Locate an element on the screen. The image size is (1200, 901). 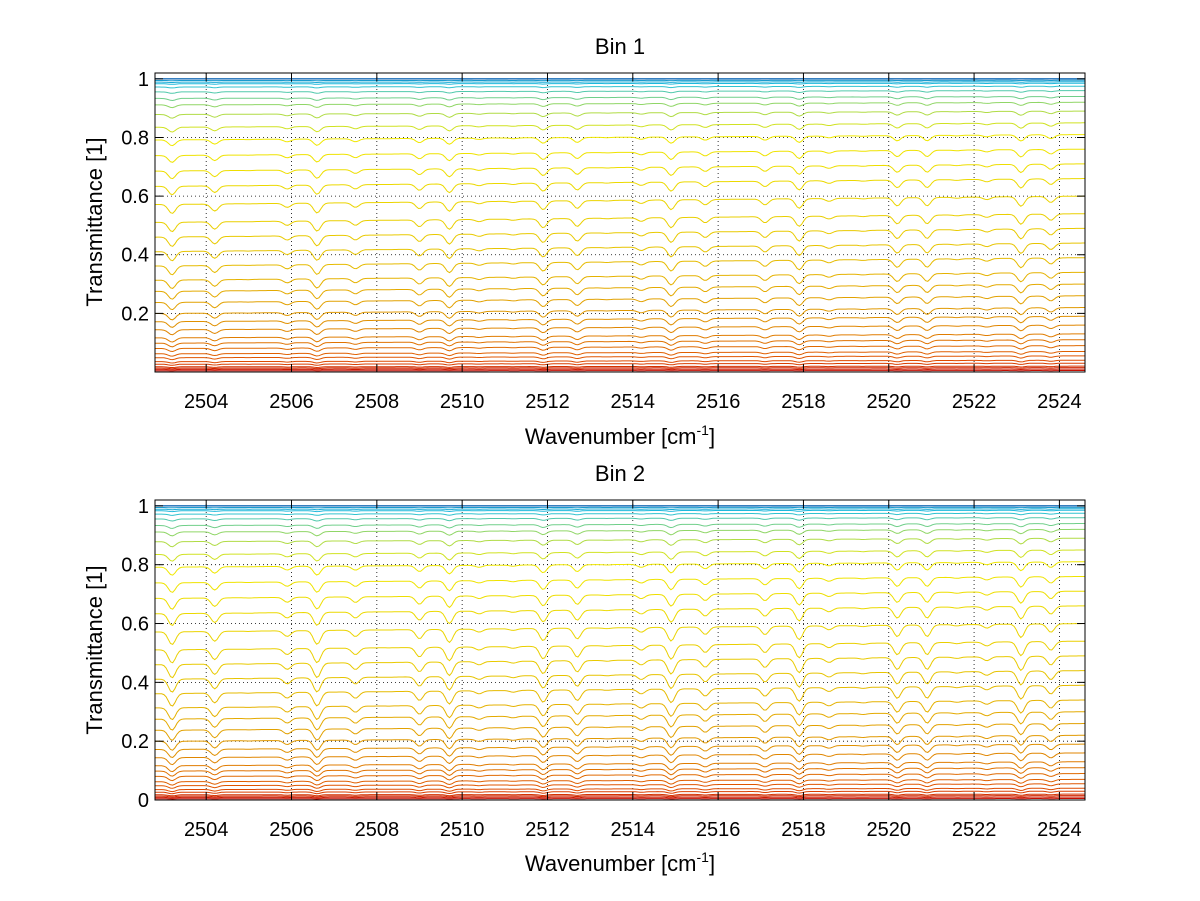
y-tick-label: 0 is located at coordinates (143, 801).